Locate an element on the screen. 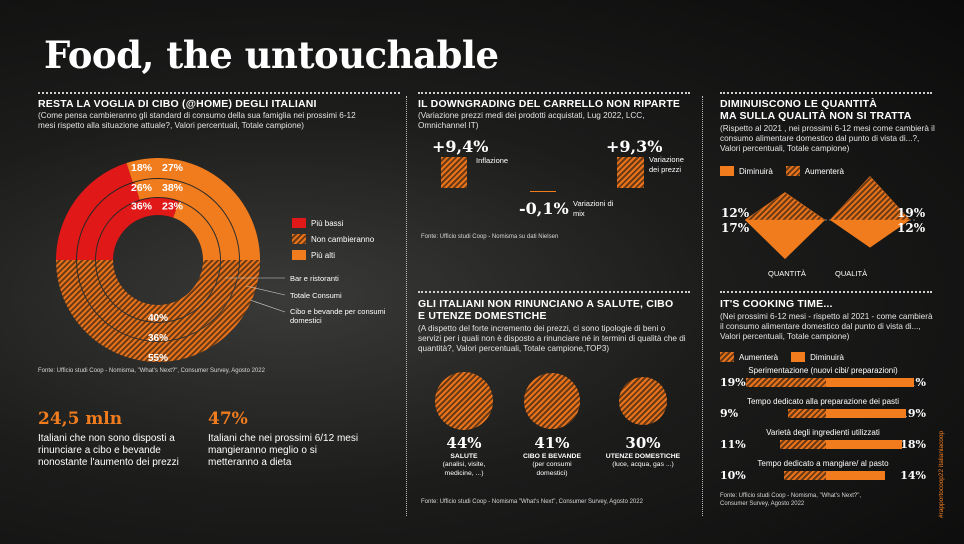 The image size is (964, 544). donut-label-lower: 26% is located at coordinates (142, 188).